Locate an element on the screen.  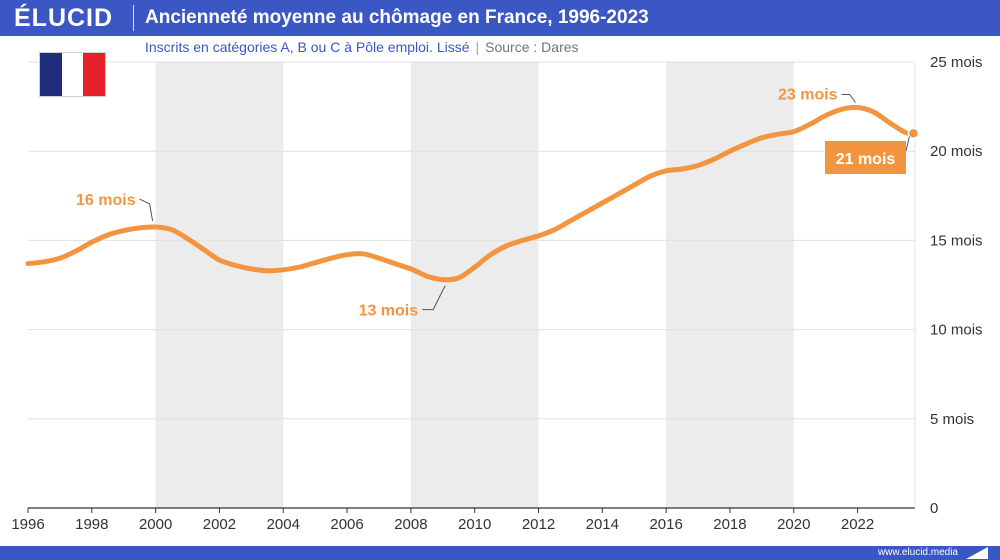
annotation-label: 23 mois is located at coordinates (808, 94).